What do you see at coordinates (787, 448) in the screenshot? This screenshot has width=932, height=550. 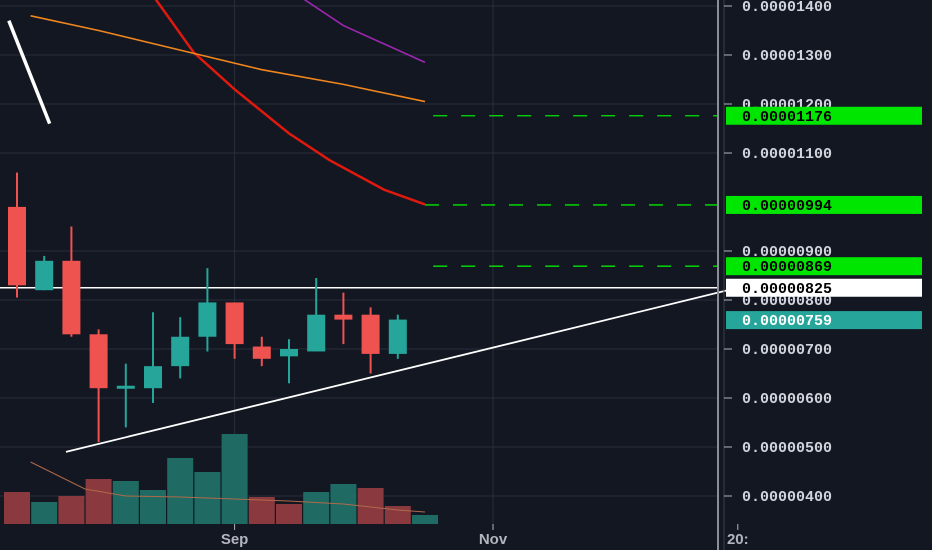 I see `axis-tick-label: 0.00000500` at bounding box center [787, 448].